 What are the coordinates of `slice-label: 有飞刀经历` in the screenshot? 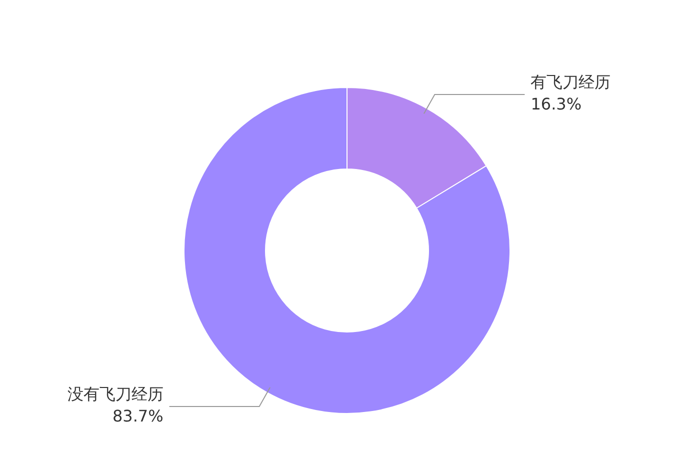 It's located at (570, 82).